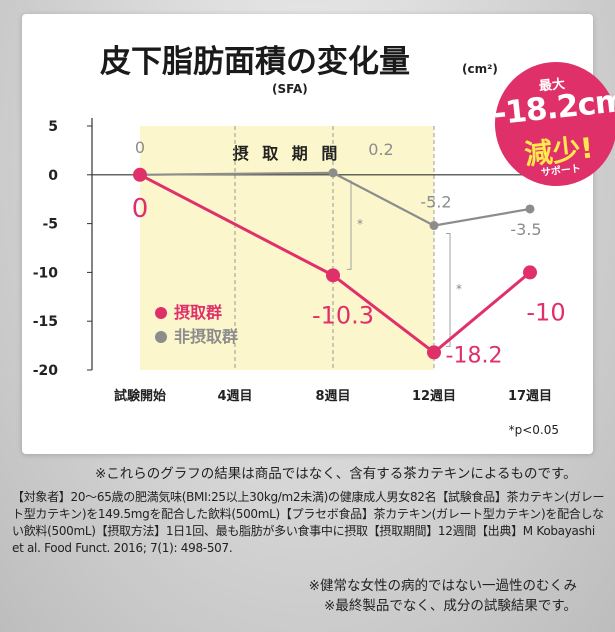  I want to click on significance-bracket, so click(448, 290).